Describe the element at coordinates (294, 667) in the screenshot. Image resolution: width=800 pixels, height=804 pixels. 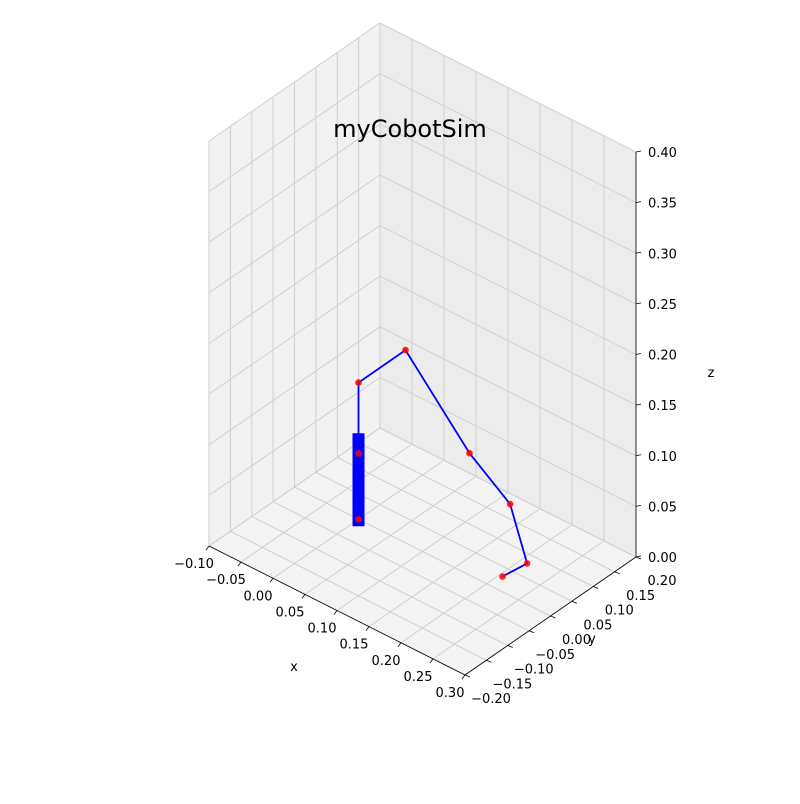
I see `x-axis-label: x` at that location.